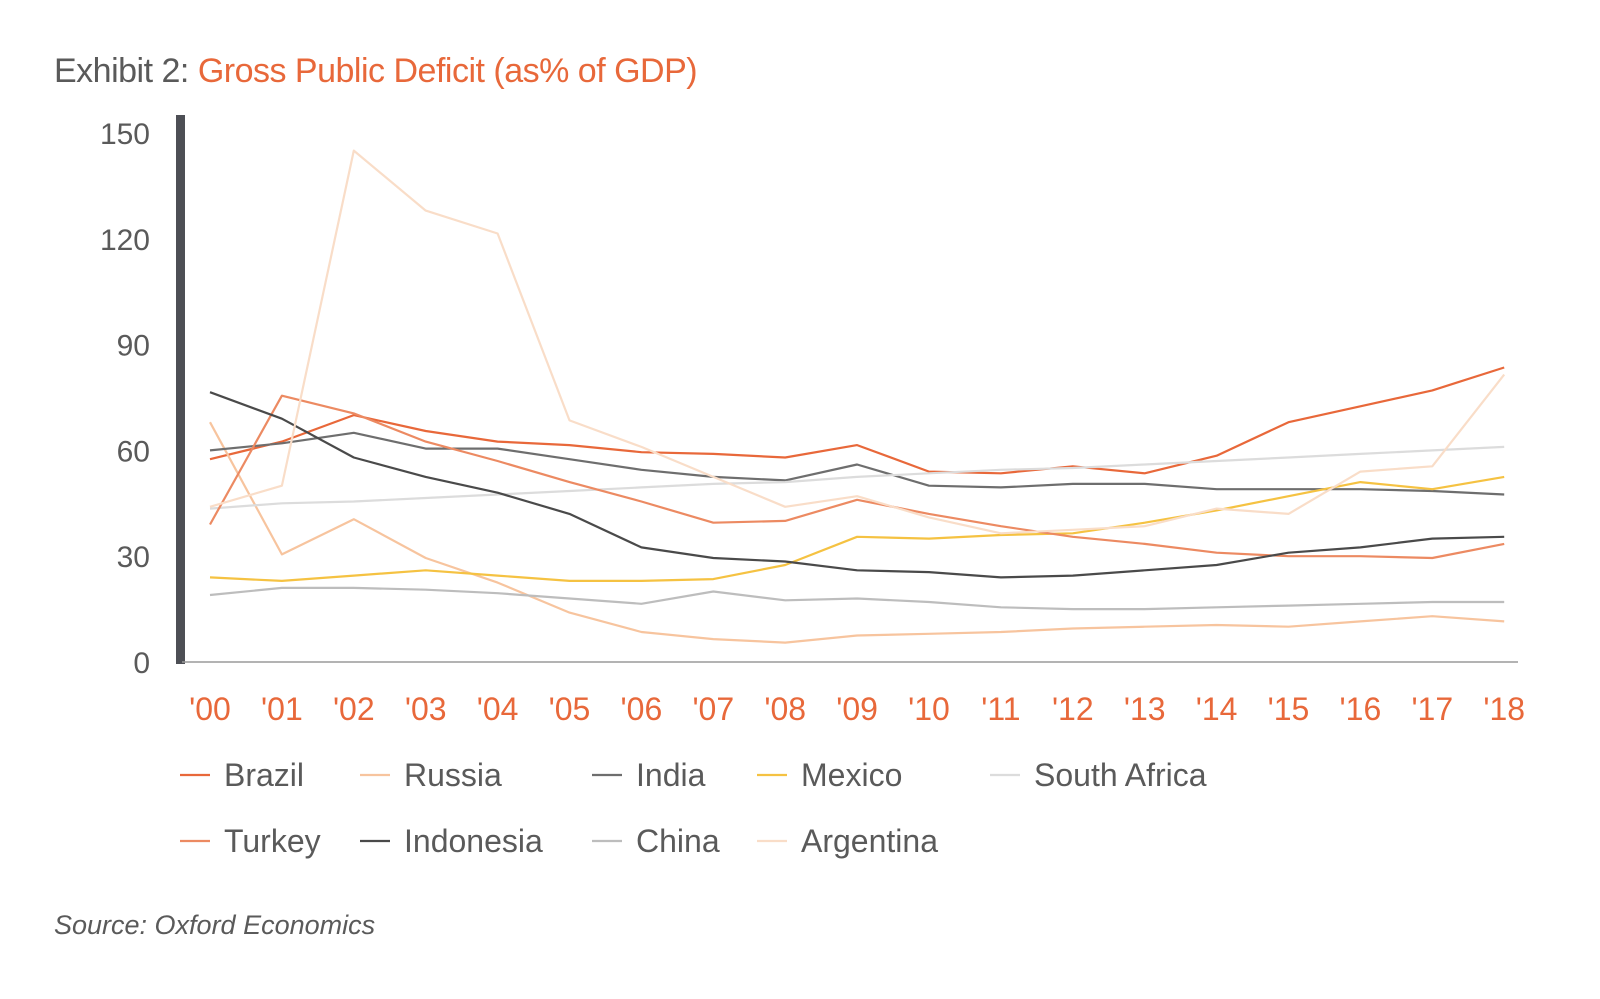  What do you see at coordinates (929, 709) in the screenshot?
I see `x-tick-label: '10` at bounding box center [929, 709].